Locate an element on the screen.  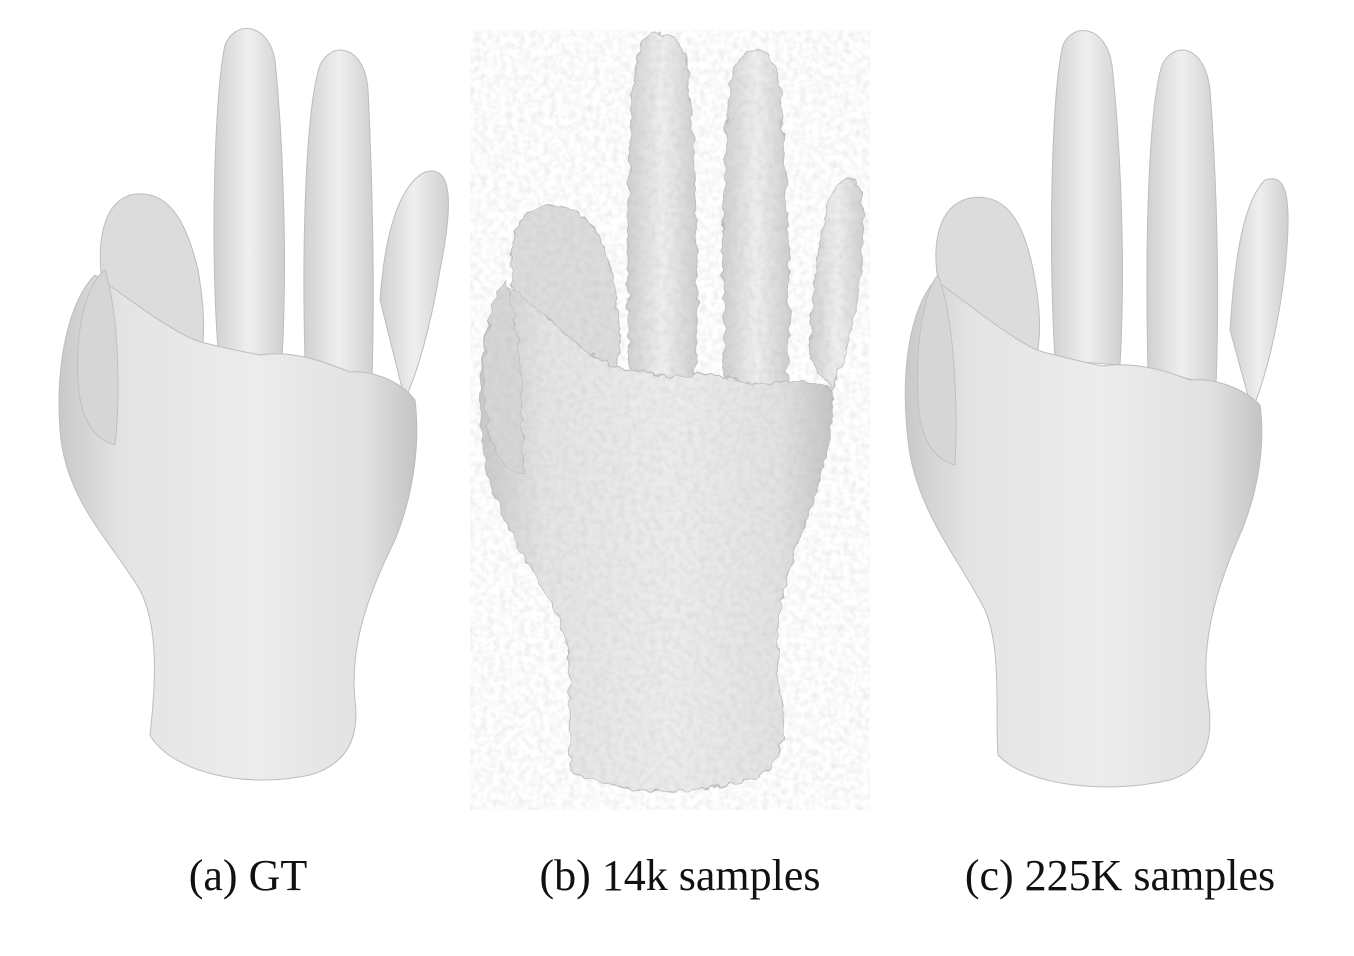
caption-b: (b) 14k samples is located at coordinates (680, 875).